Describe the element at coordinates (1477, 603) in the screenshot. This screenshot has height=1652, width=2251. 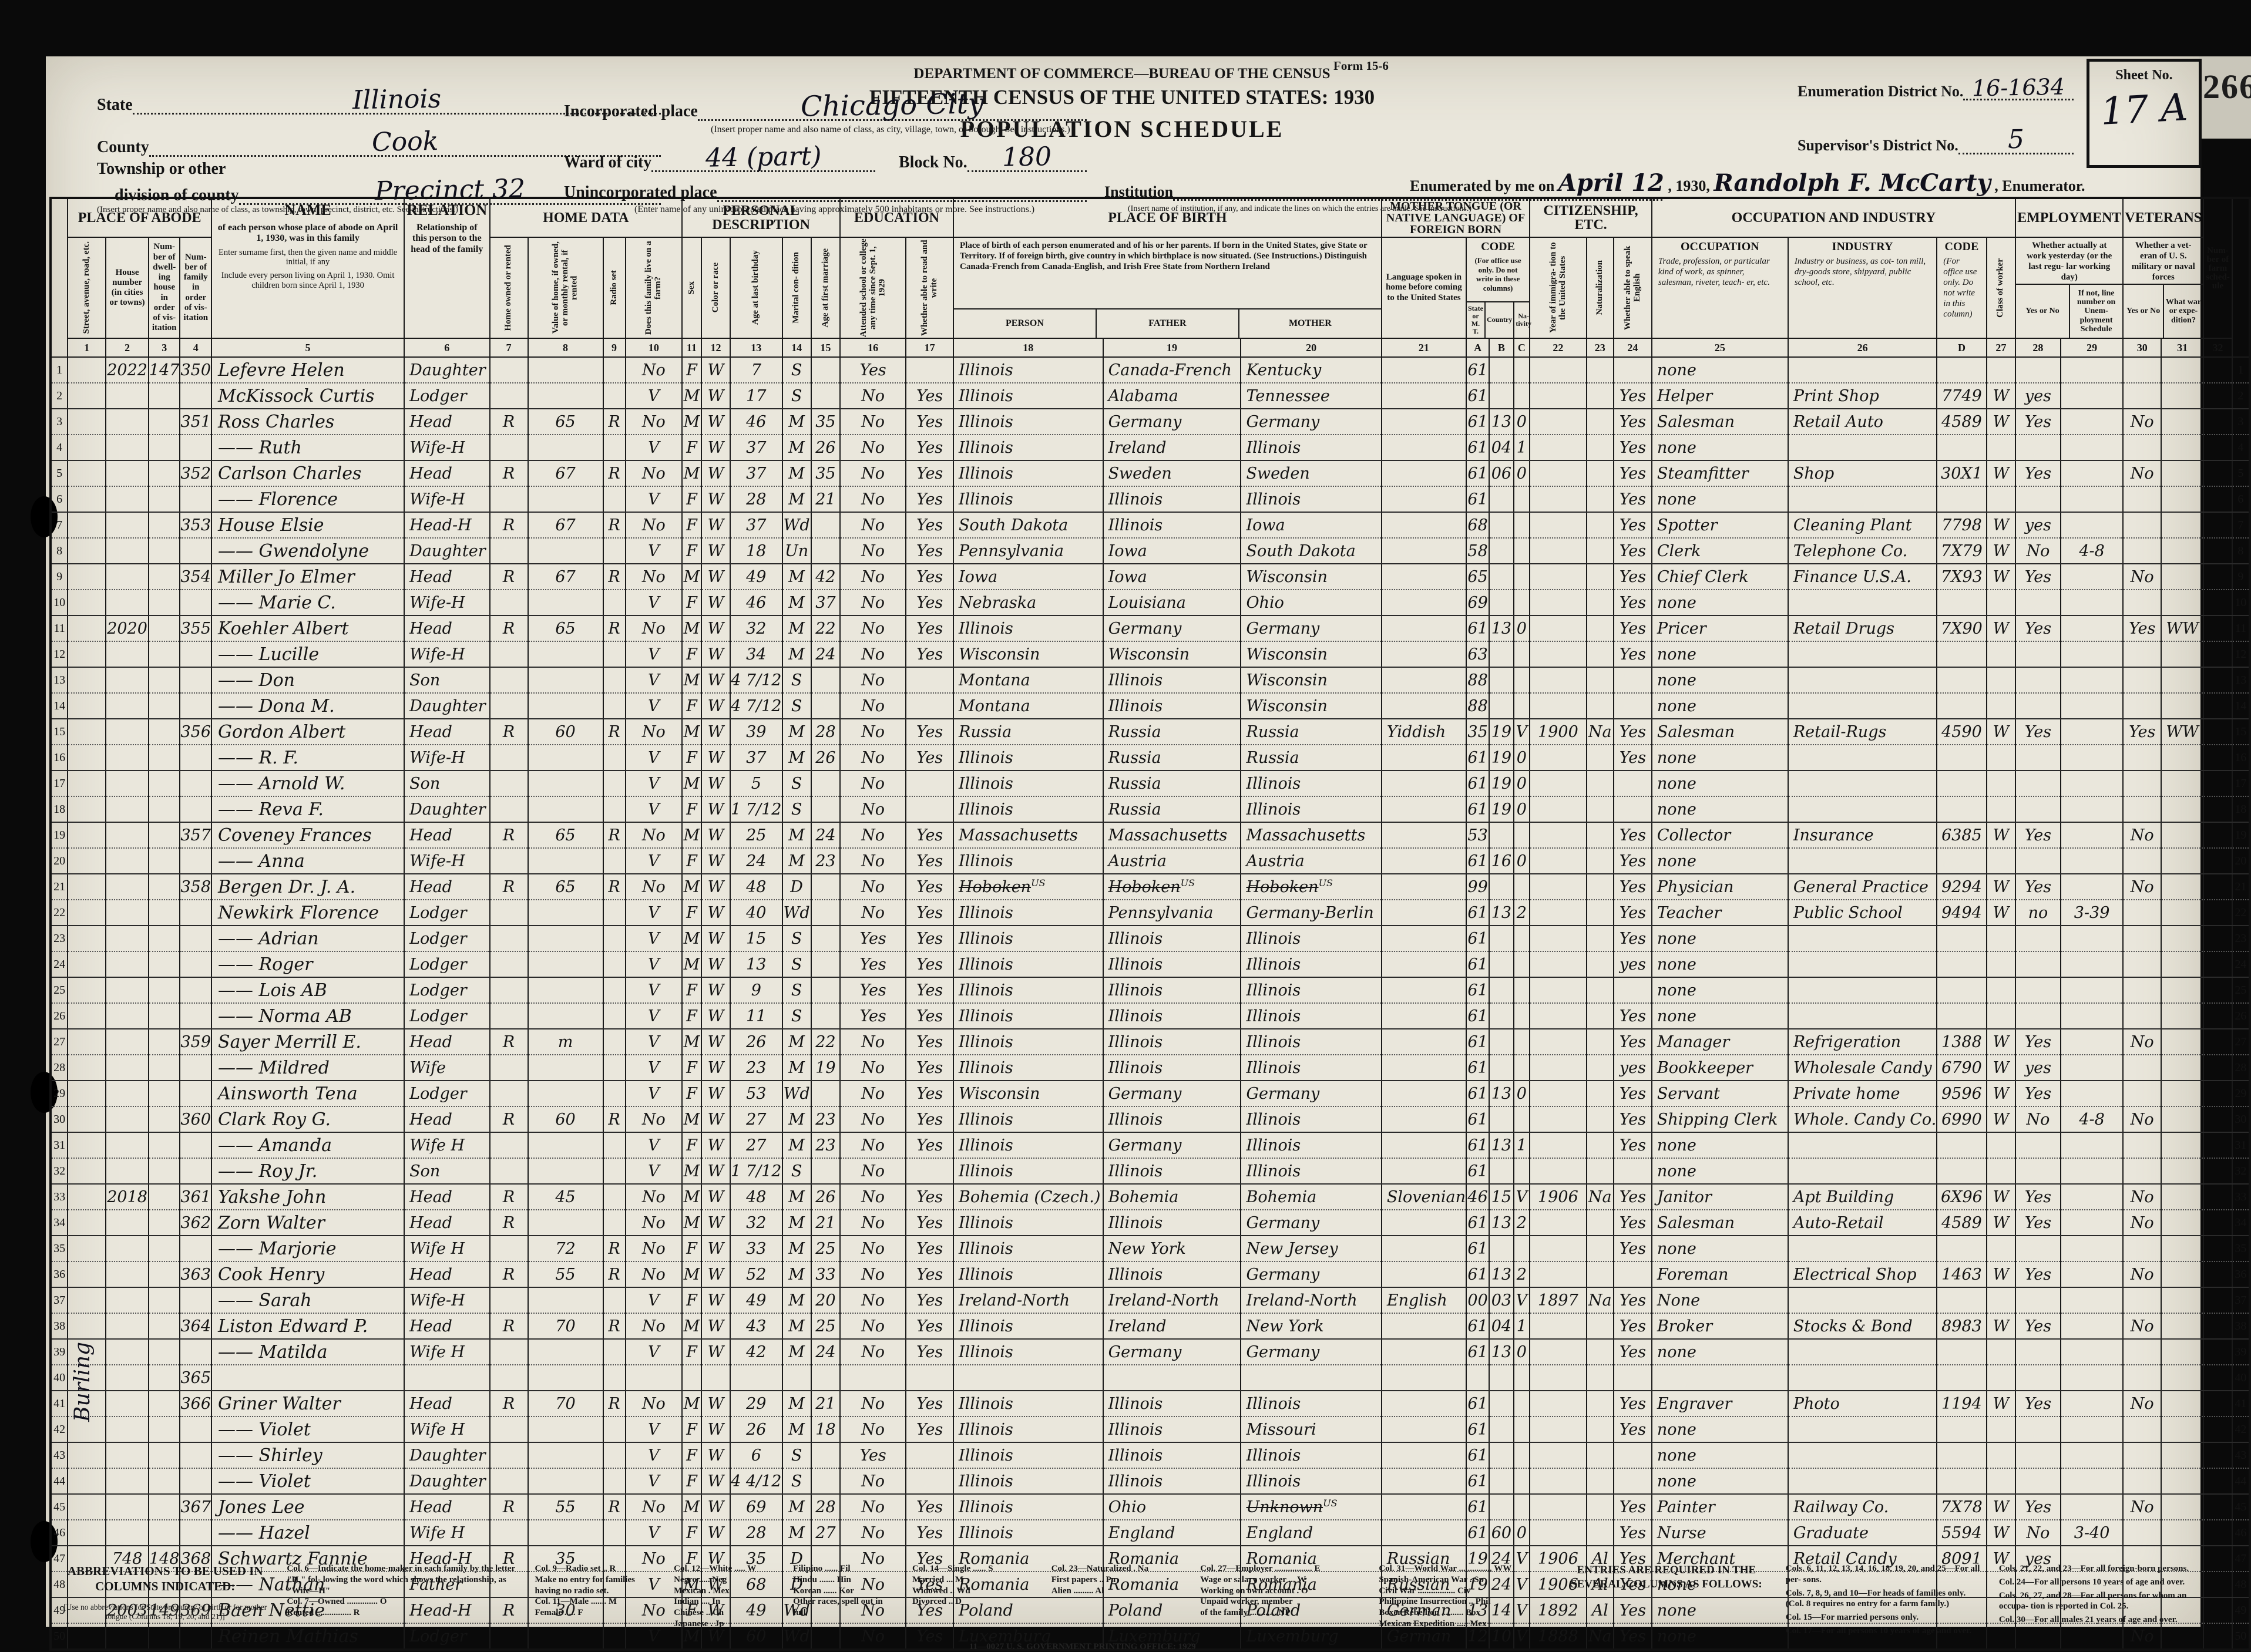
I see `cell-code-a: 69` at that location.